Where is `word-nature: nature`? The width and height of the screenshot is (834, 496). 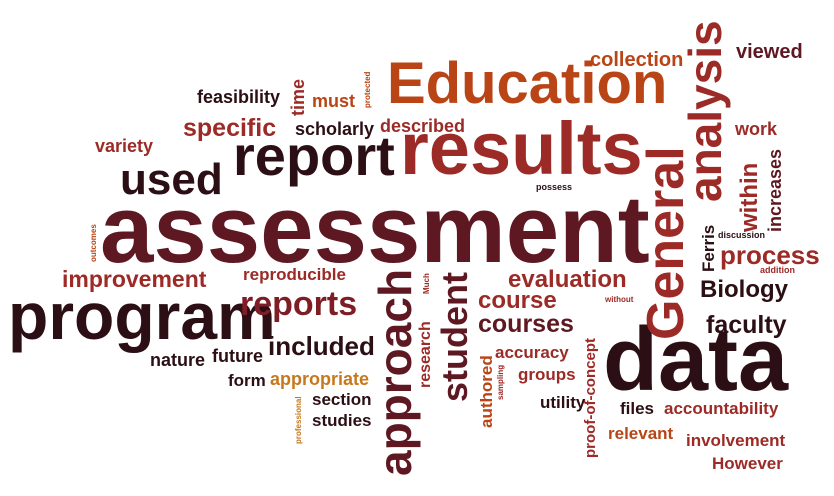 word-nature: nature is located at coordinates (178, 360).